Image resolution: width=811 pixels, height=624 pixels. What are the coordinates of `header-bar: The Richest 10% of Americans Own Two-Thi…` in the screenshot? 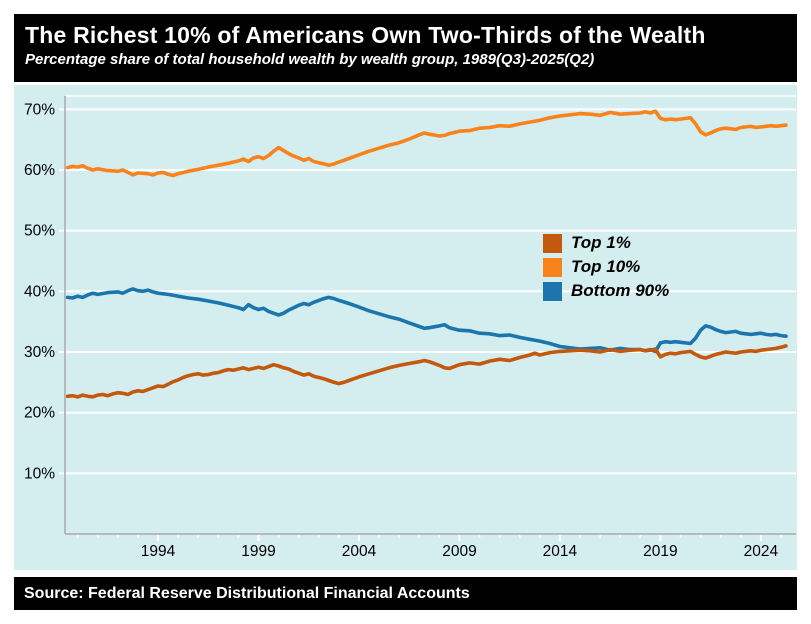 It's located at (405, 48).